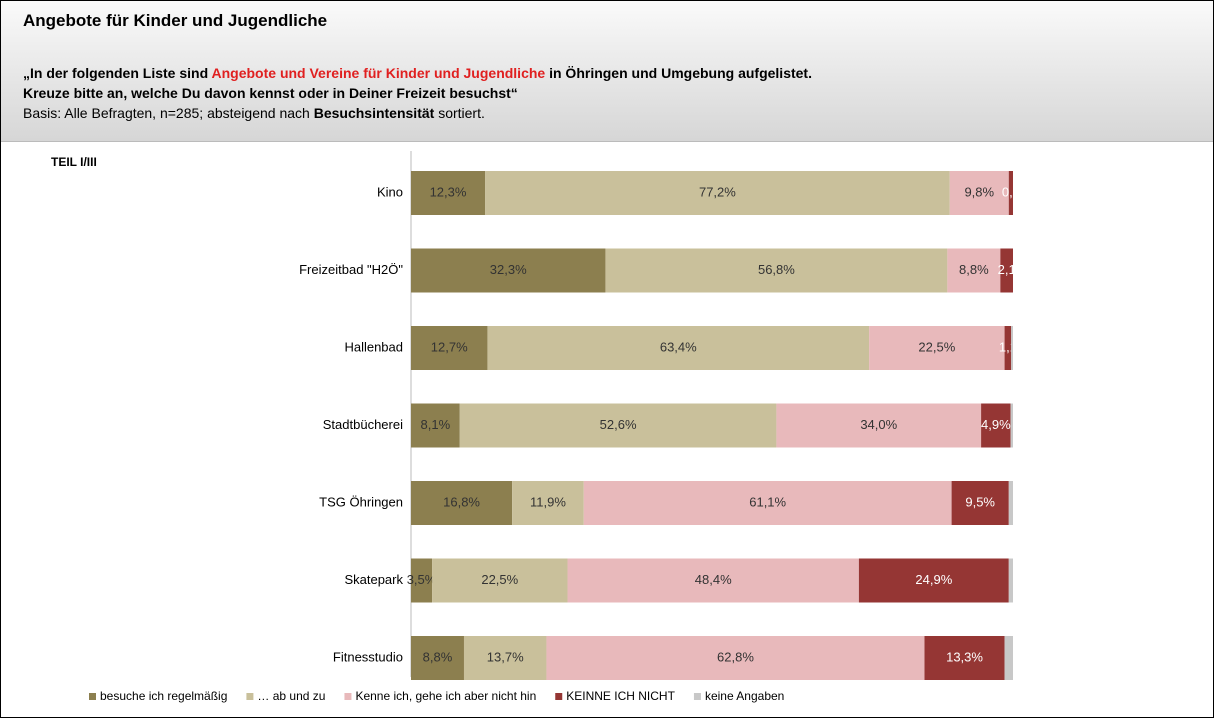  I want to click on value-label: 16,8%, so click(461, 501).